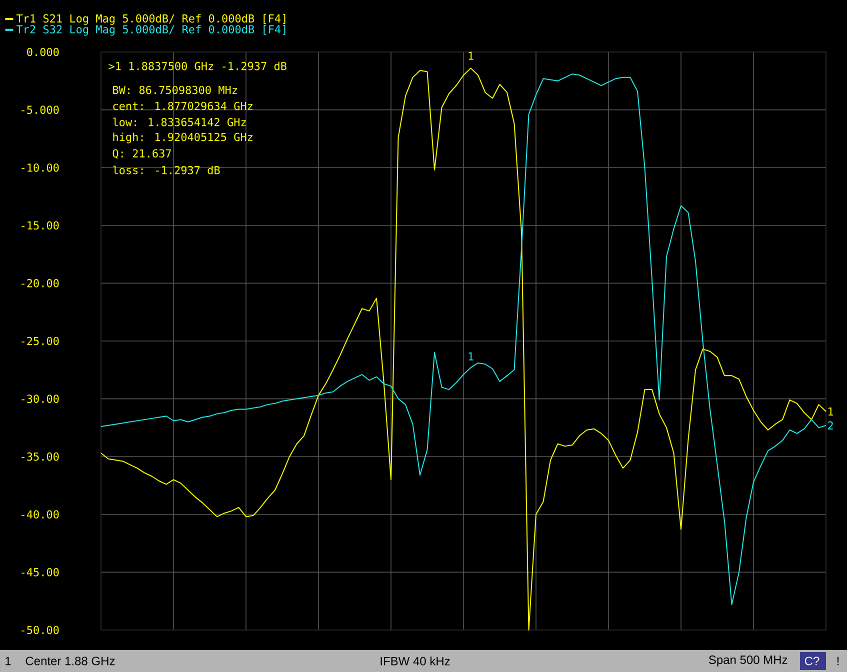 The image size is (847, 672). What do you see at coordinates (179, 122) in the screenshot?
I see `annotation: low: 1.833654142 GHz` at bounding box center [179, 122].